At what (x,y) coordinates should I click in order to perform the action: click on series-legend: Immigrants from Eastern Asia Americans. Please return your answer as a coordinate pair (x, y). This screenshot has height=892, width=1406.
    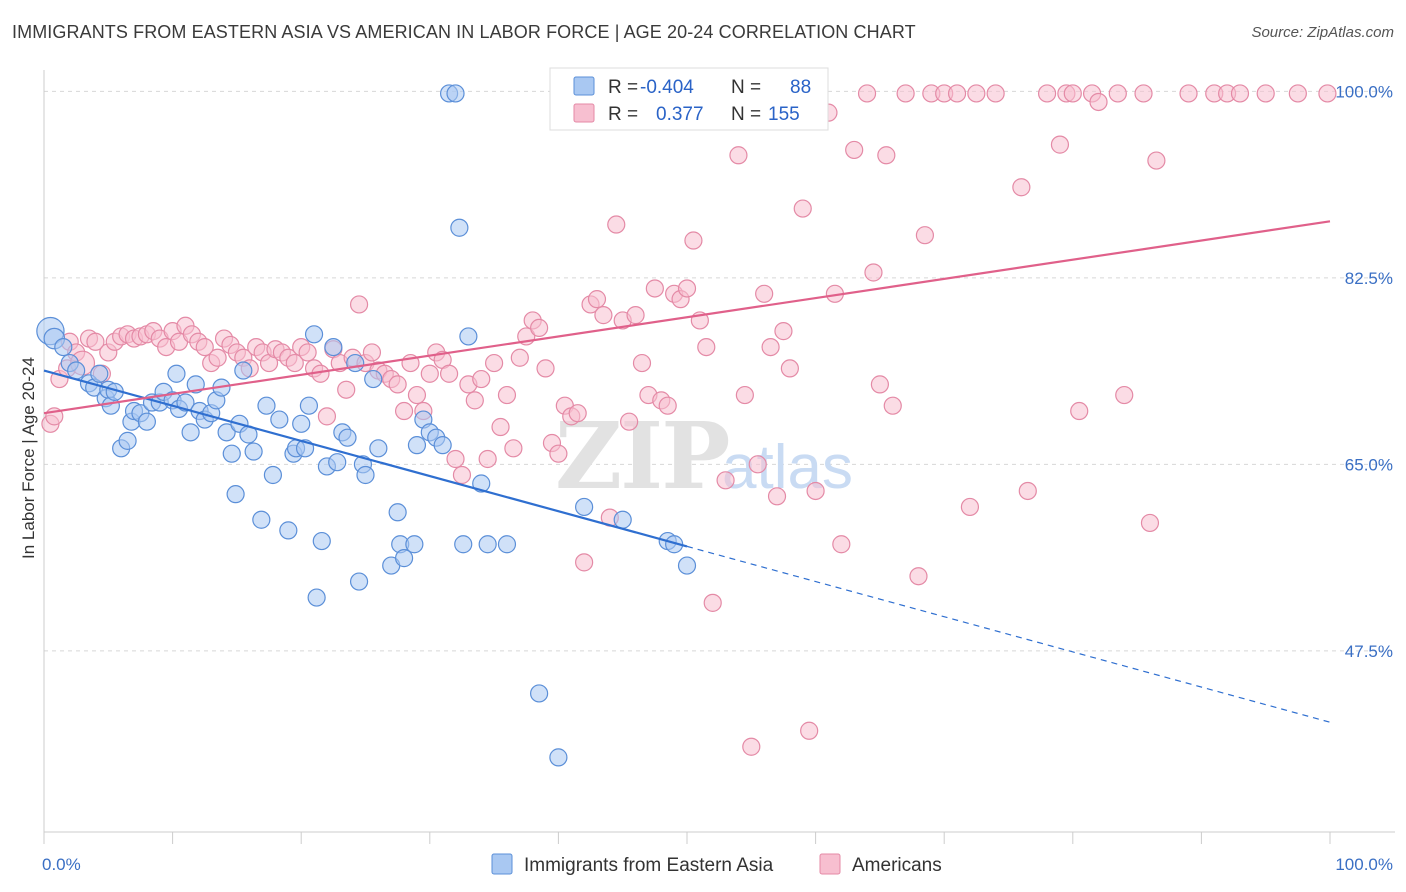
    Looking at the image, I should click on (716, 864).